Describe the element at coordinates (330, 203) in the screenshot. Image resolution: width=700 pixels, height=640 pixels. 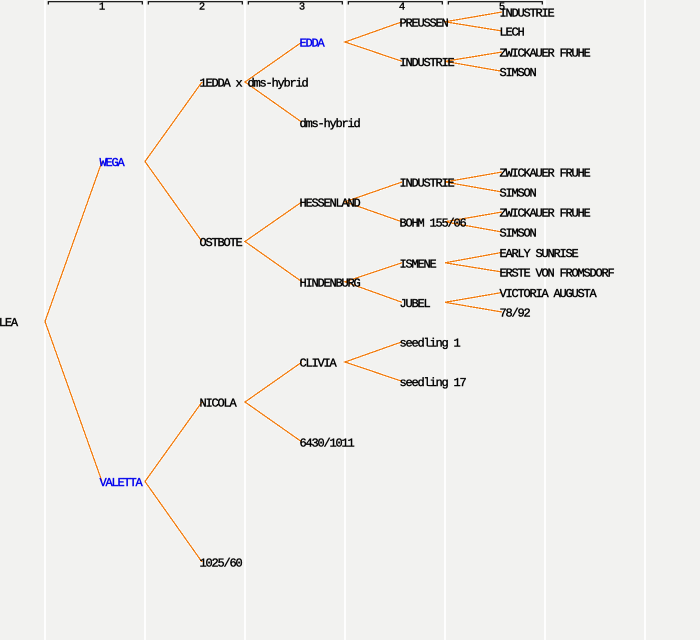
I see `svg-text: HESSENLAND` at that location.